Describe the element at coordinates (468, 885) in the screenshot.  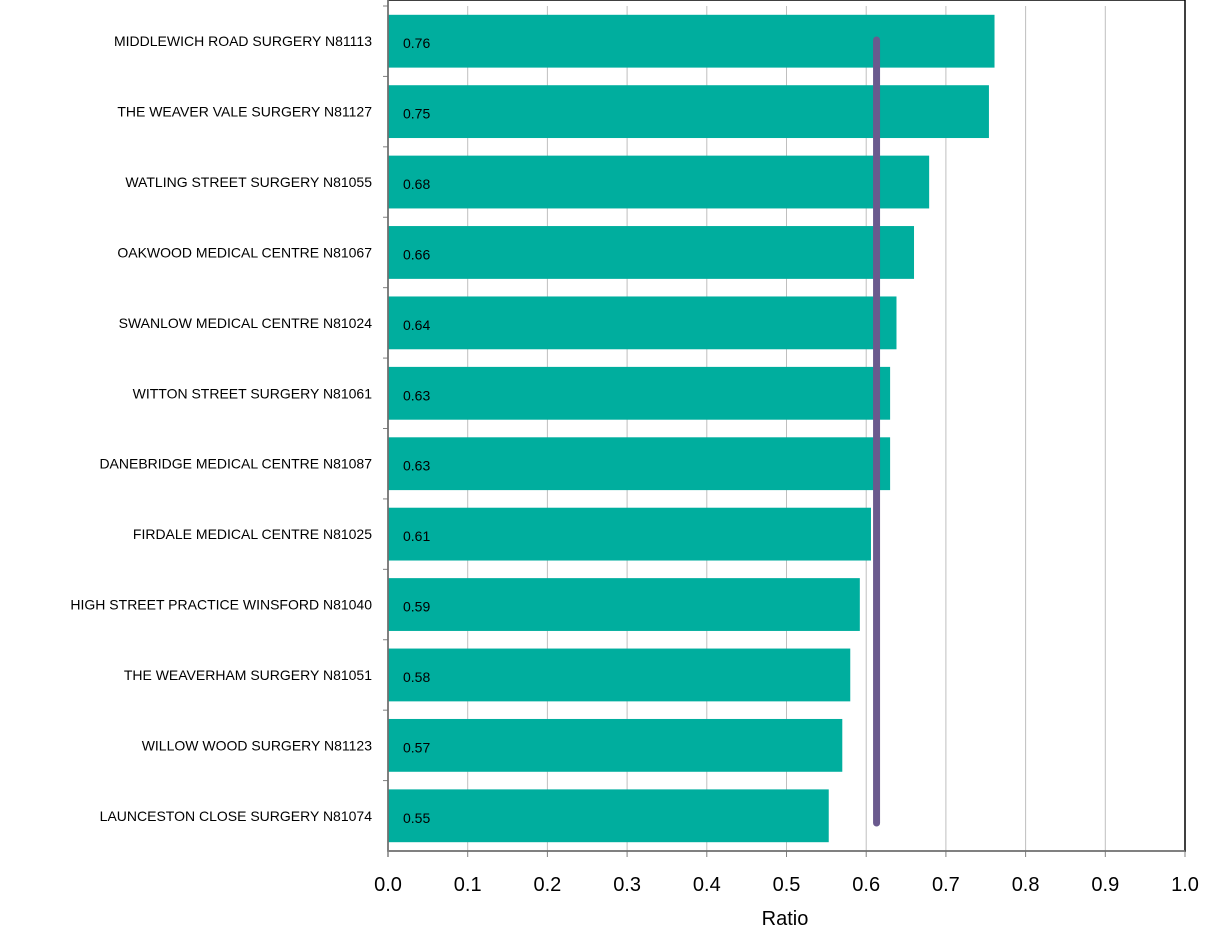
I see `x-tick-label: 0.1` at that location.